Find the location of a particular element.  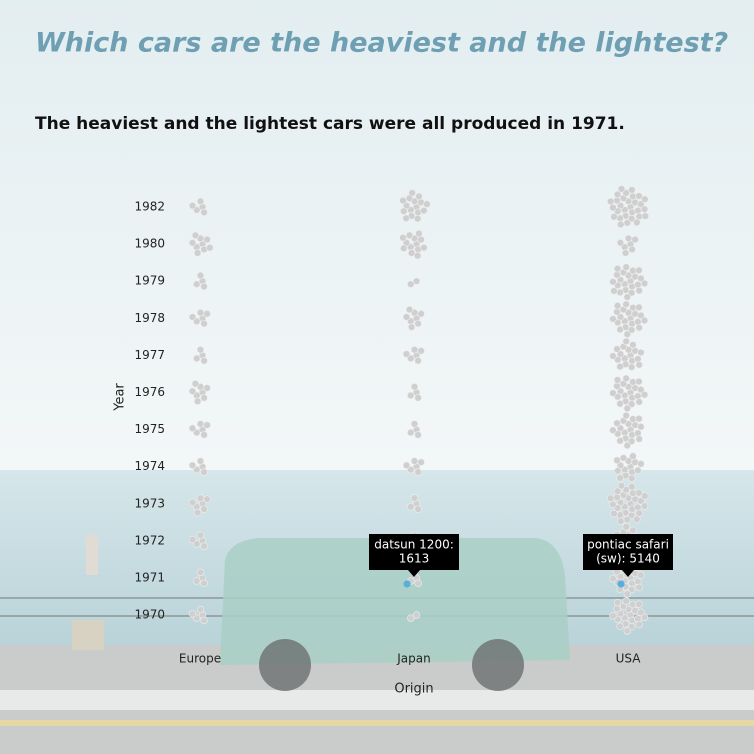

y-tick-label: 1970 is located at coordinates (149, 615).